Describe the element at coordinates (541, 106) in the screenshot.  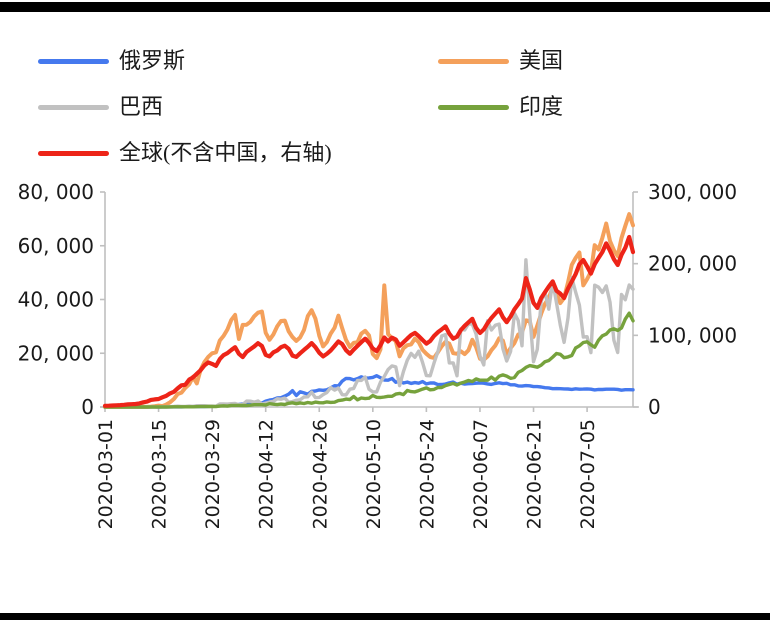
I see `legend-label-india: 印度` at that location.